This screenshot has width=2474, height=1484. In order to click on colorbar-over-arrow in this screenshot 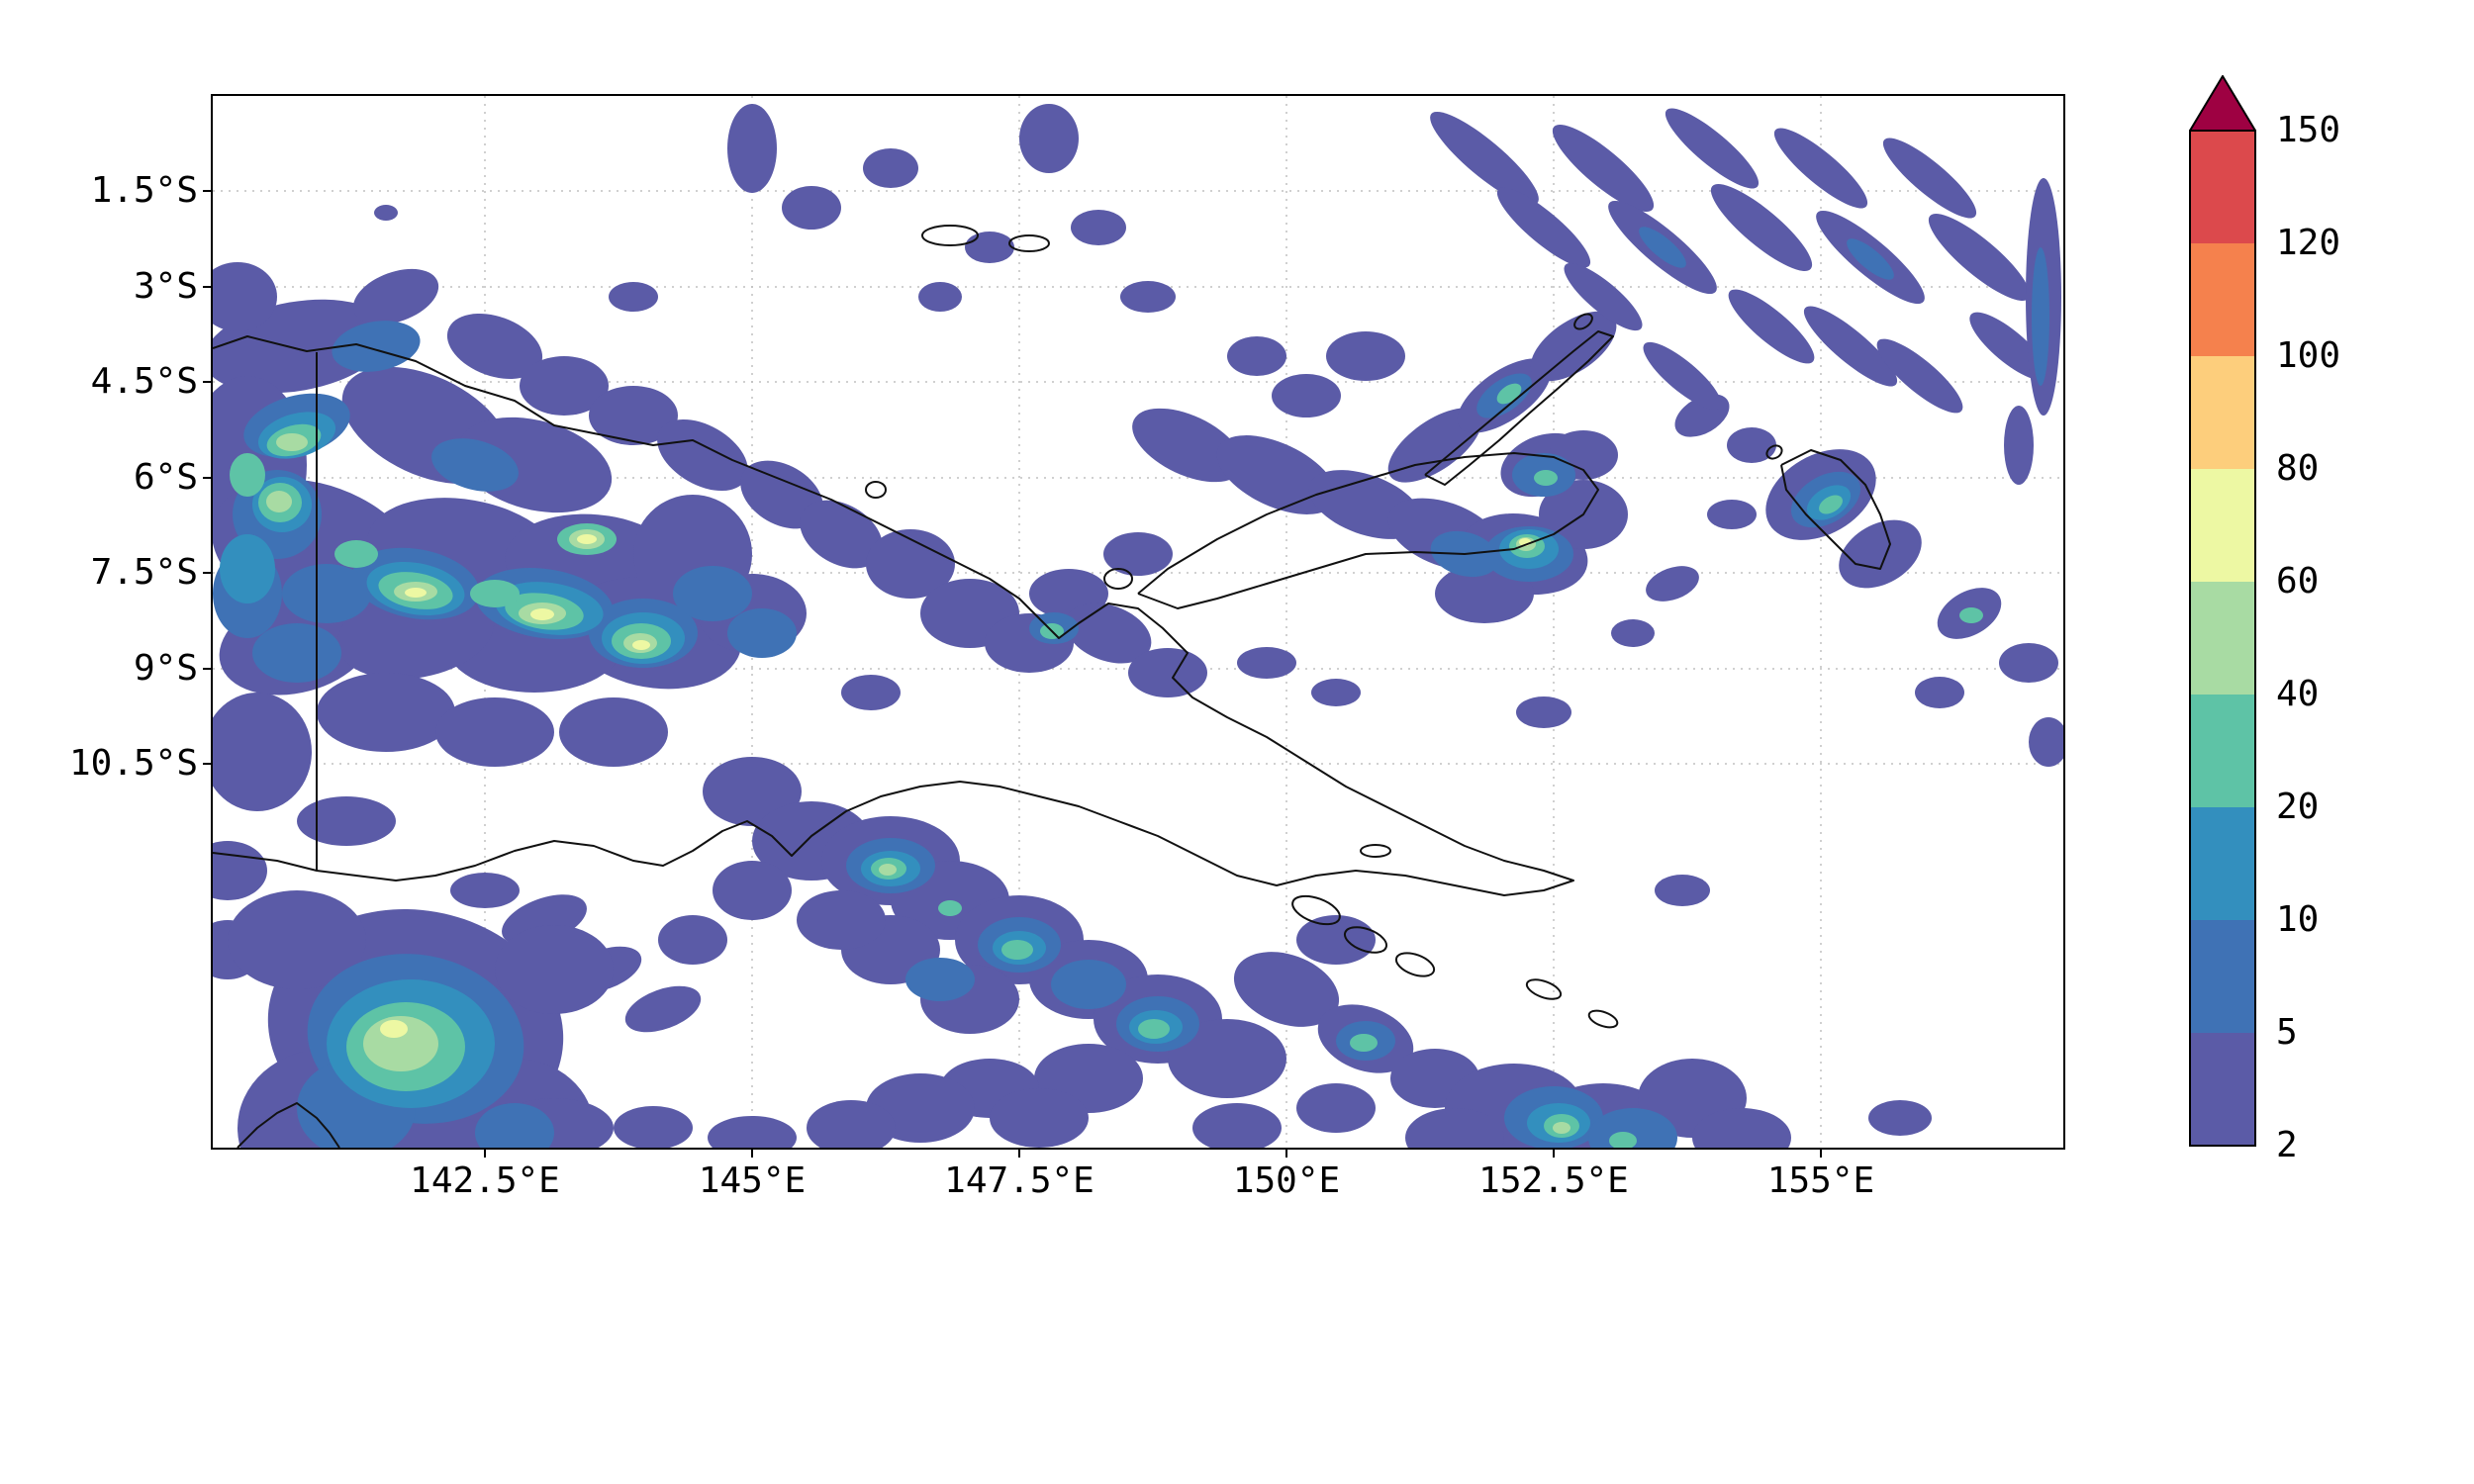, I will do `click(2222, 103)`.